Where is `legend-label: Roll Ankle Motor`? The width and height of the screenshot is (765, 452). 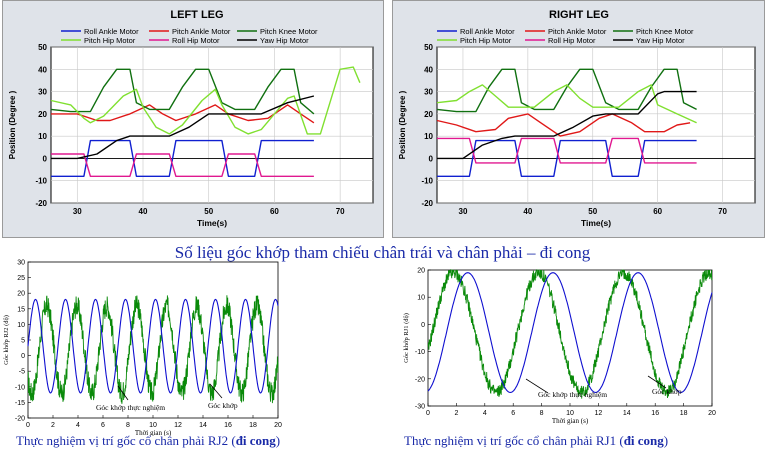 legend-label: Roll Ankle Motor is located at coordinates (111, 31).